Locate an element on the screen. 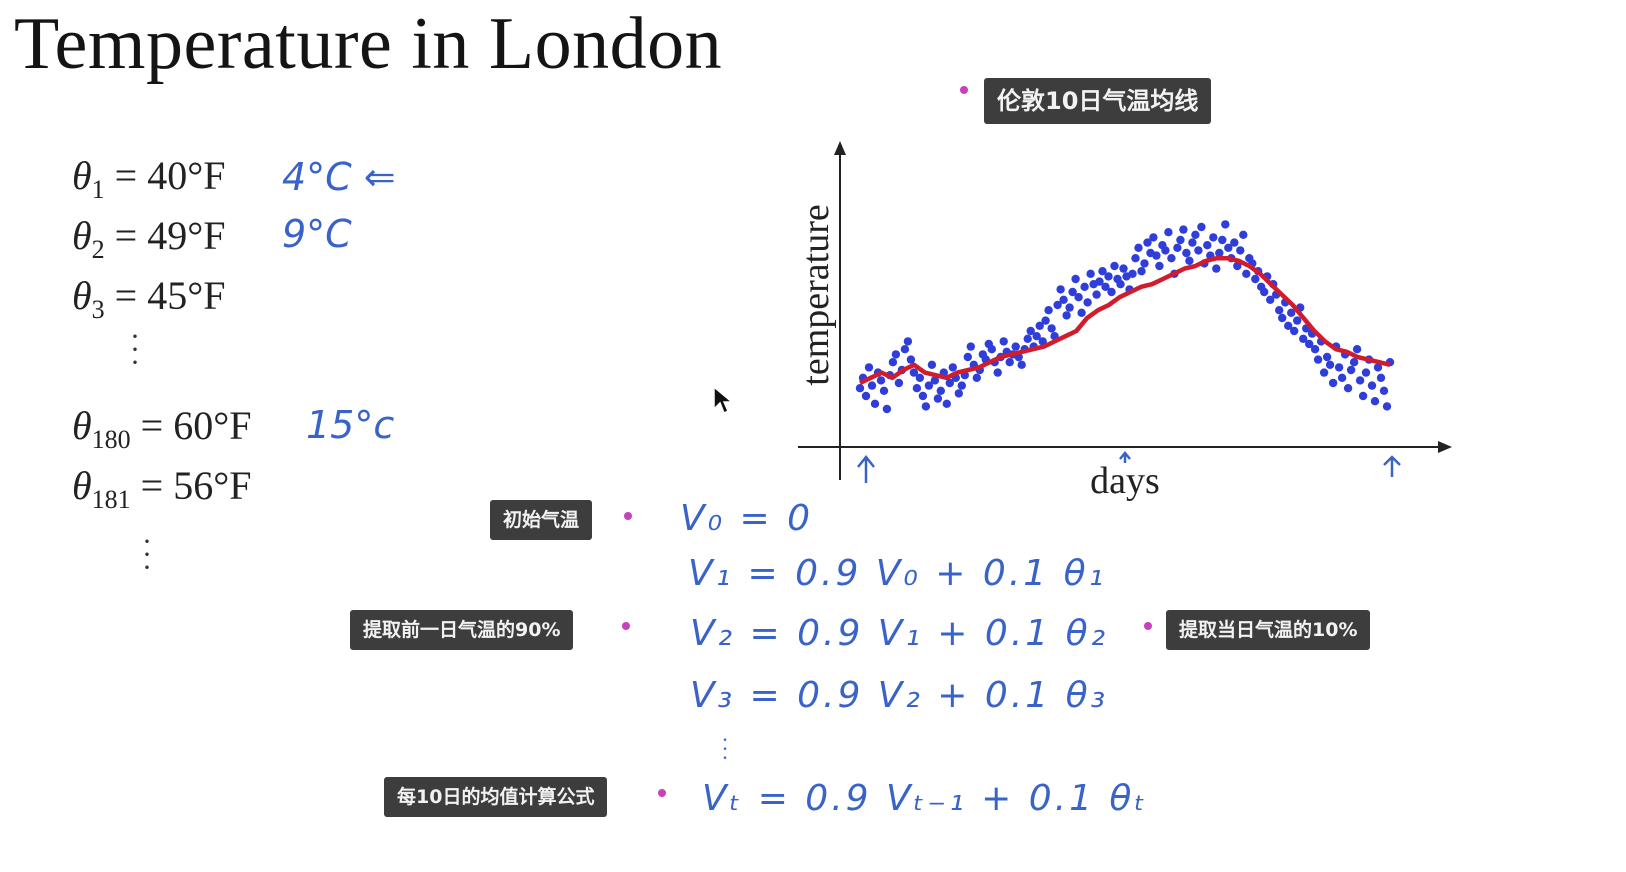 This screenshot has width=1626, height=872. equation-theta-180: θ180 = 60°F is located at coordinates (162, 428).